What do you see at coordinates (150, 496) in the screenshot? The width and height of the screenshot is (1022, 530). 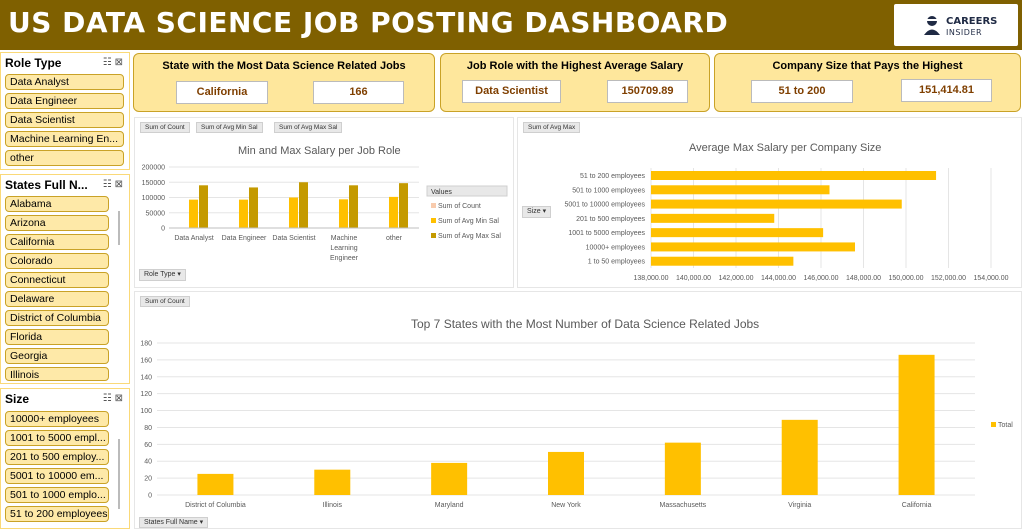 I see `y-tick-label: 0` at bounding box center [150, 496].